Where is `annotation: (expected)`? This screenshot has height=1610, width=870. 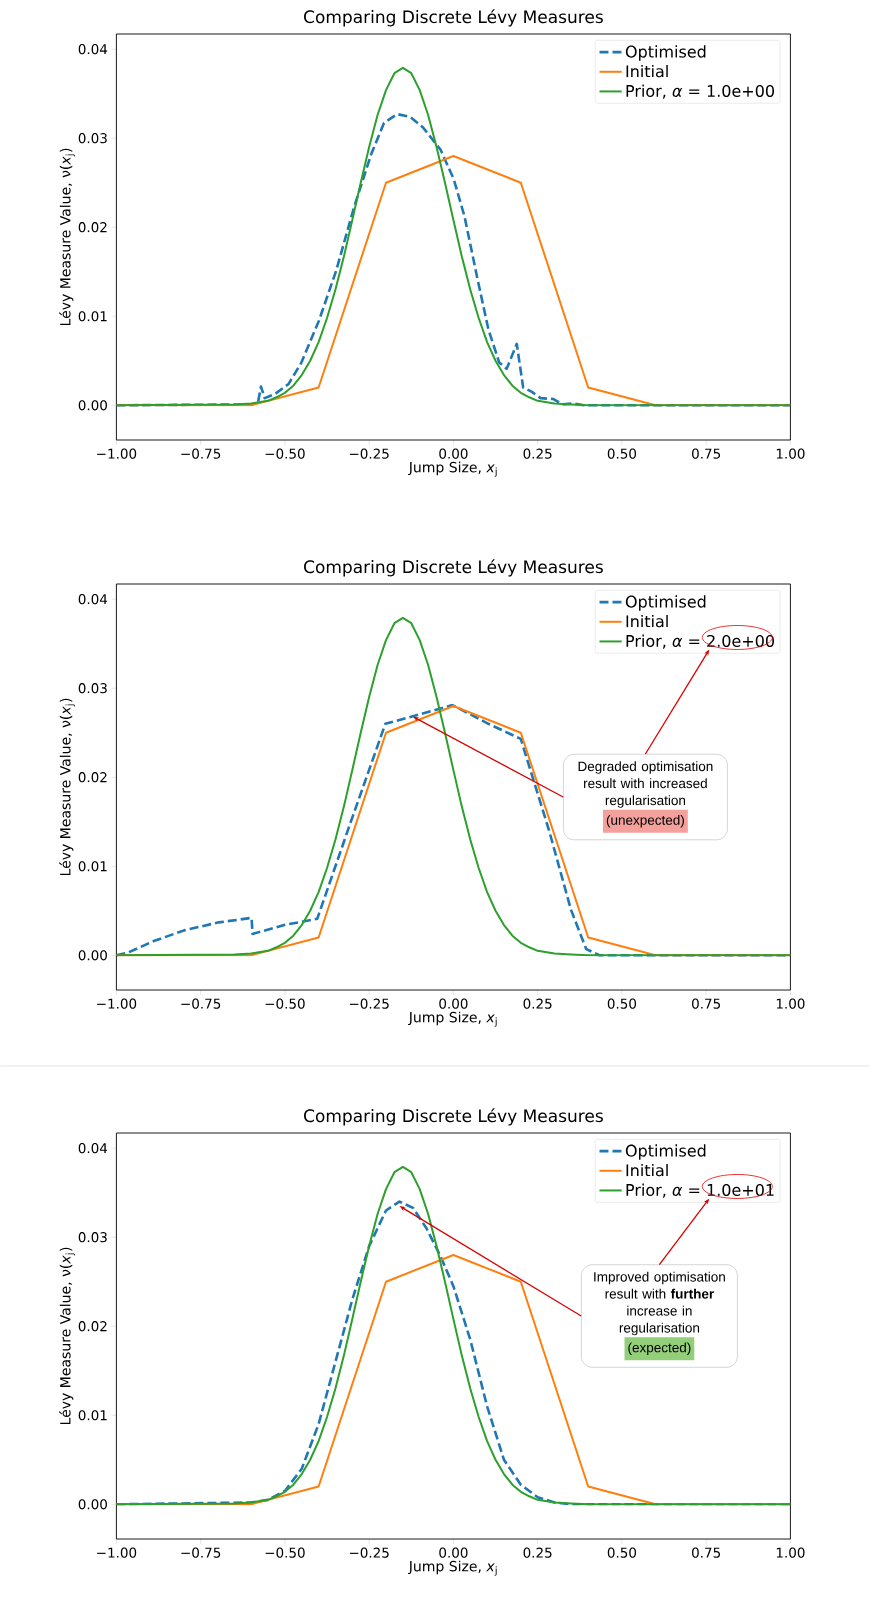 annotation: (expected) is located at coordinates (659, 1349).